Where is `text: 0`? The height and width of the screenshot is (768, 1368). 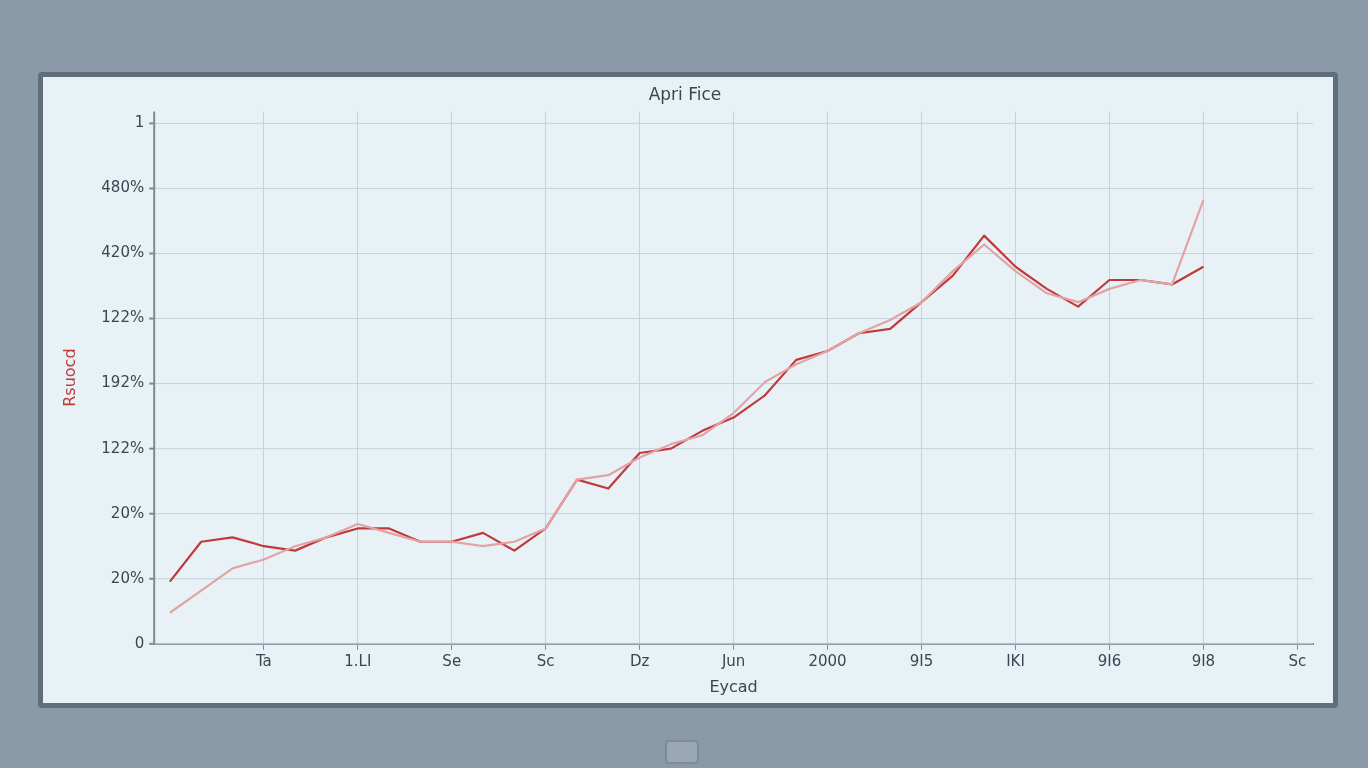
text: 0 is located at coordinates (139, 642).